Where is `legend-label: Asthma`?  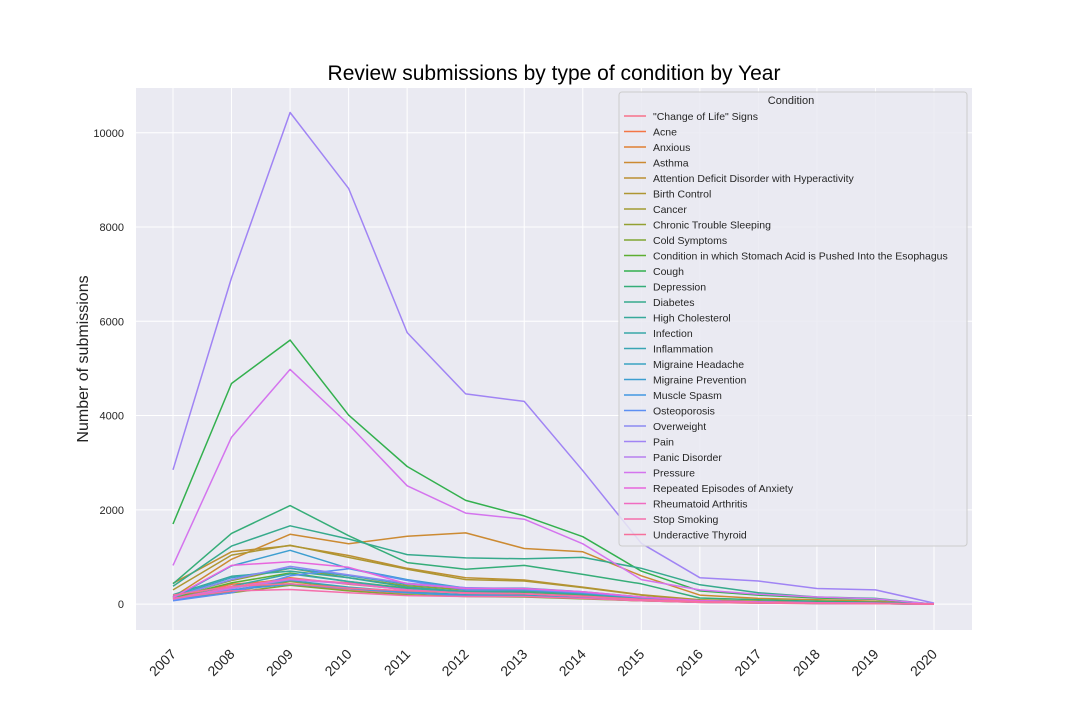
legend-label: Asthma is located at coordinates (671, 164).